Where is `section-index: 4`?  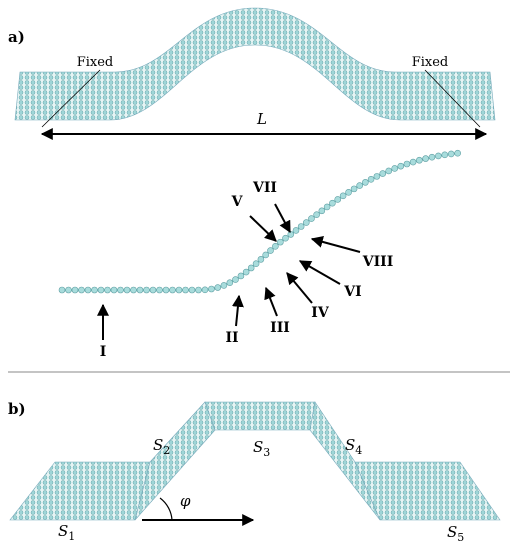
section-index: 4 is located at coordinates (358, 450).